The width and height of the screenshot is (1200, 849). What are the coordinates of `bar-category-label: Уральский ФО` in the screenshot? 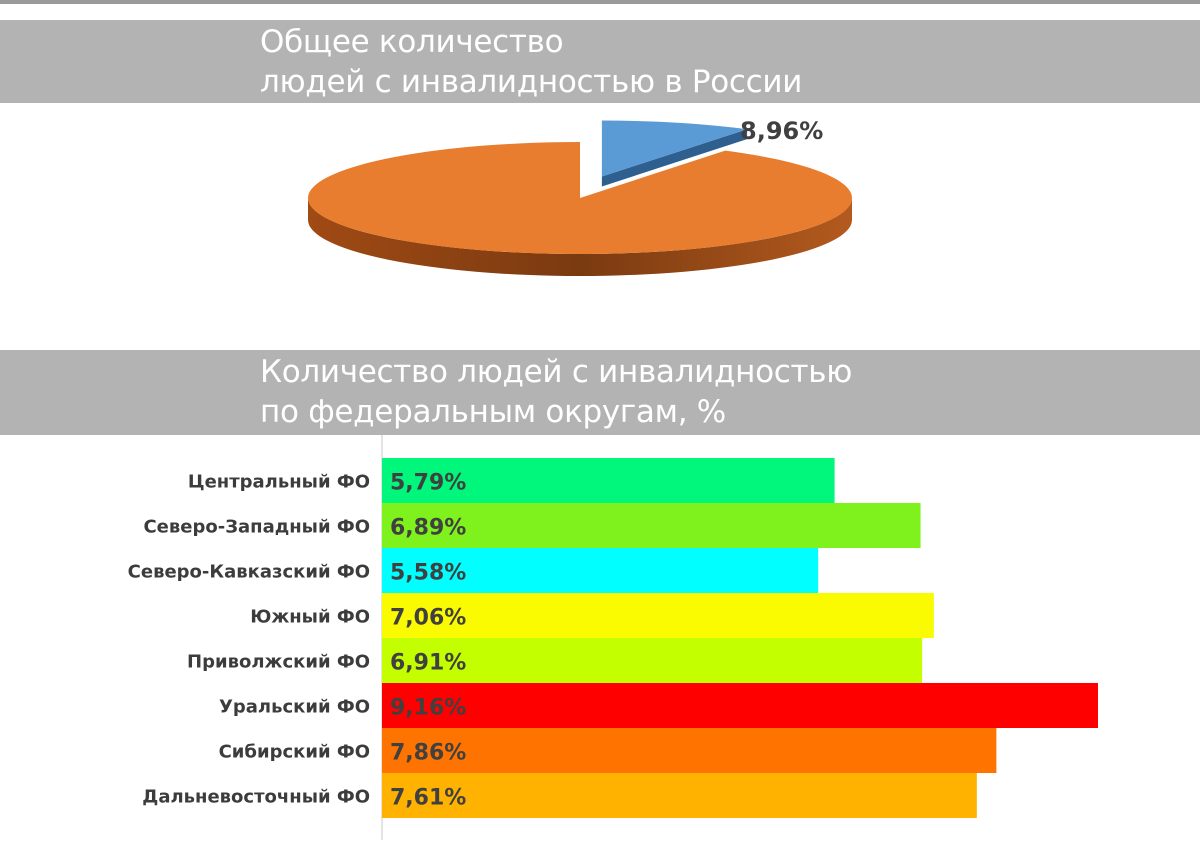 It's located at (294, 707).